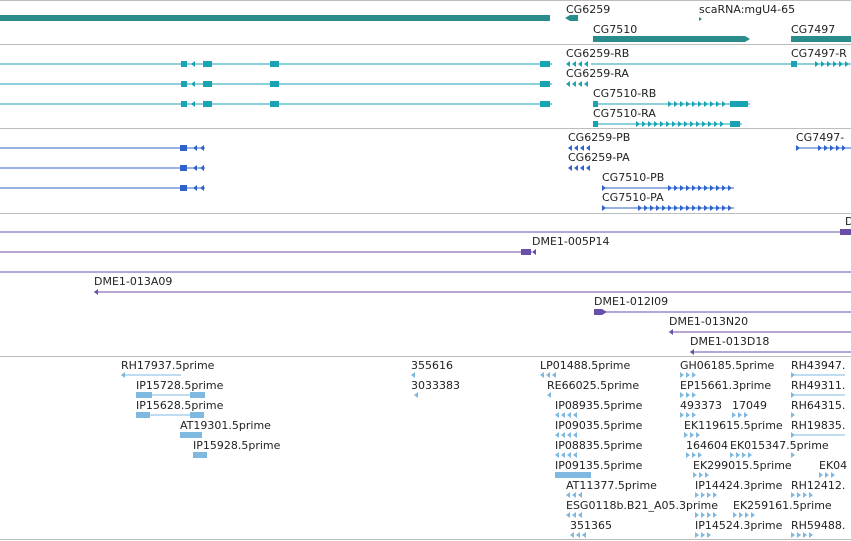  I want to click on est-label: RH19835., so click(818, 425).